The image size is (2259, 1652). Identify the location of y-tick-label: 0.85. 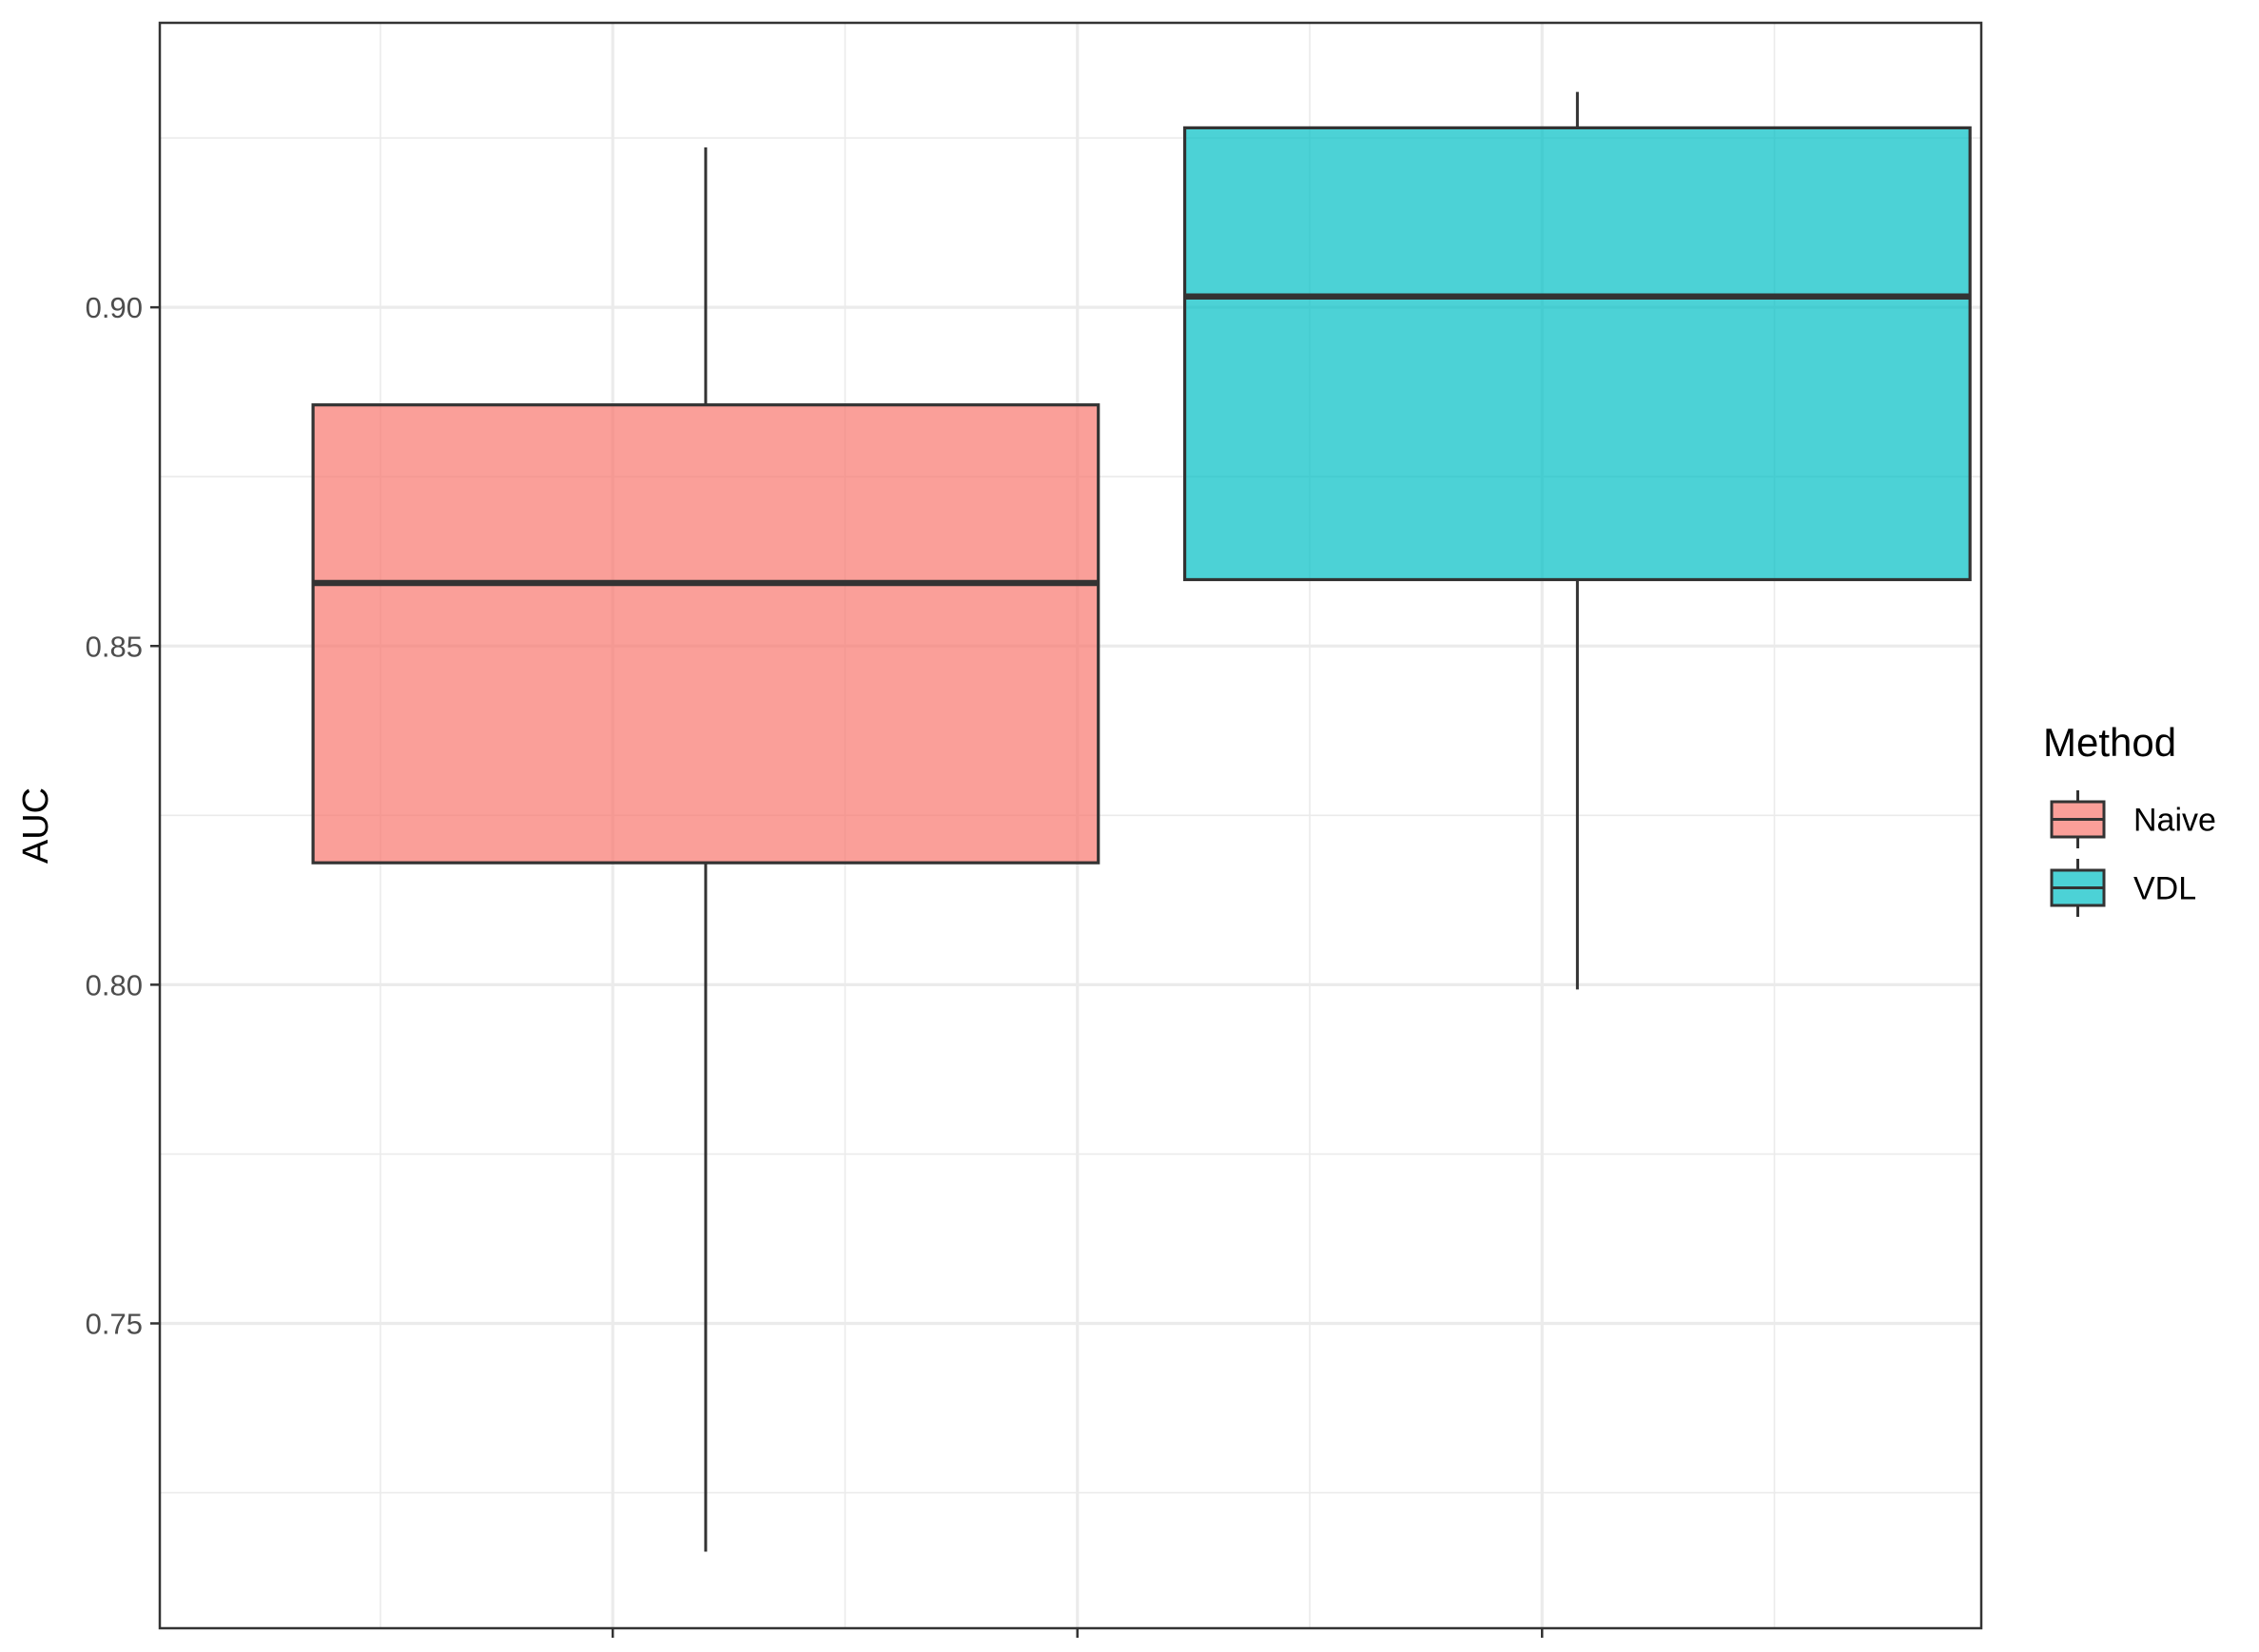
(114, 646).